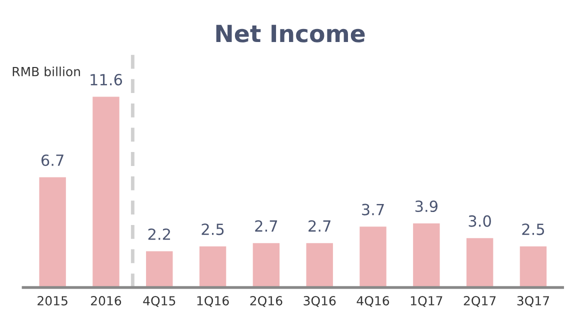  Describe the element at coordinates (53, 301) in the screenshot. I see `x-tick-label: 2015` at that location.